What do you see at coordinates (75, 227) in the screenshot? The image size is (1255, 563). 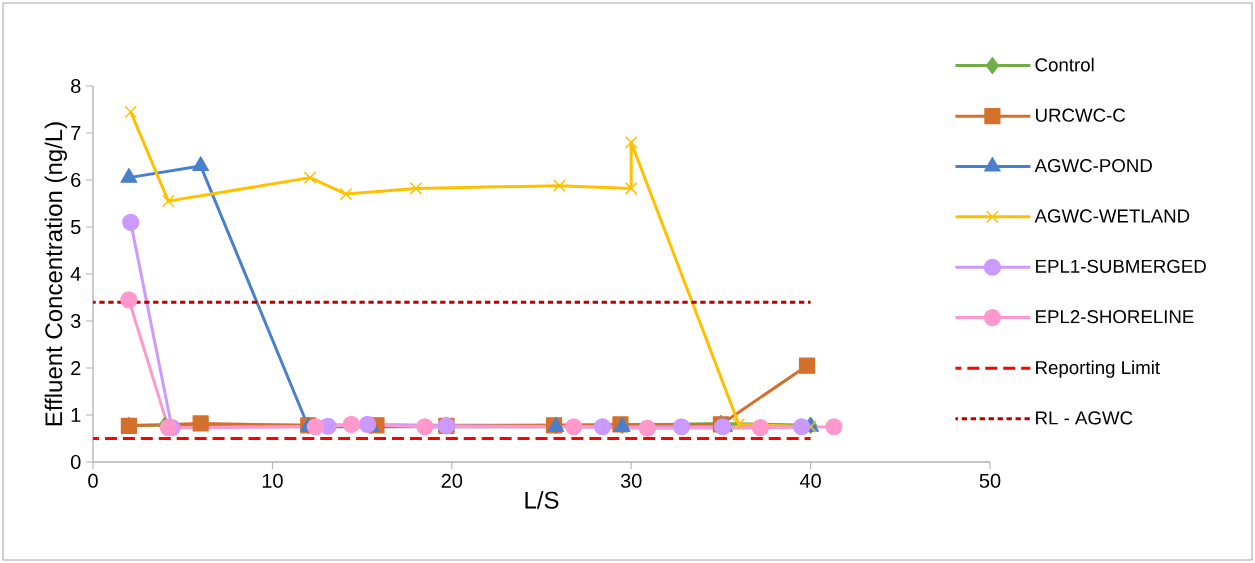 I see `y-tick-label: 5` at bounding box center [75, 227].